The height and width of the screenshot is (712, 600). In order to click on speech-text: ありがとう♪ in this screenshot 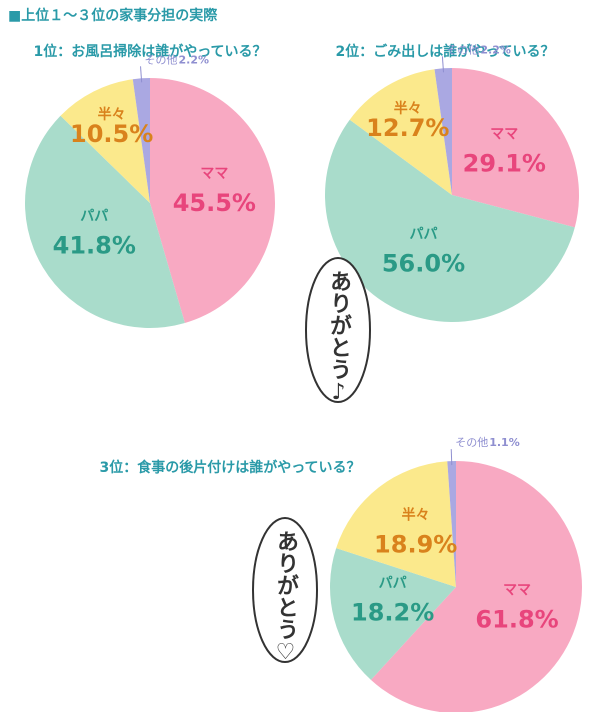, I will do `click(338, 337)`.